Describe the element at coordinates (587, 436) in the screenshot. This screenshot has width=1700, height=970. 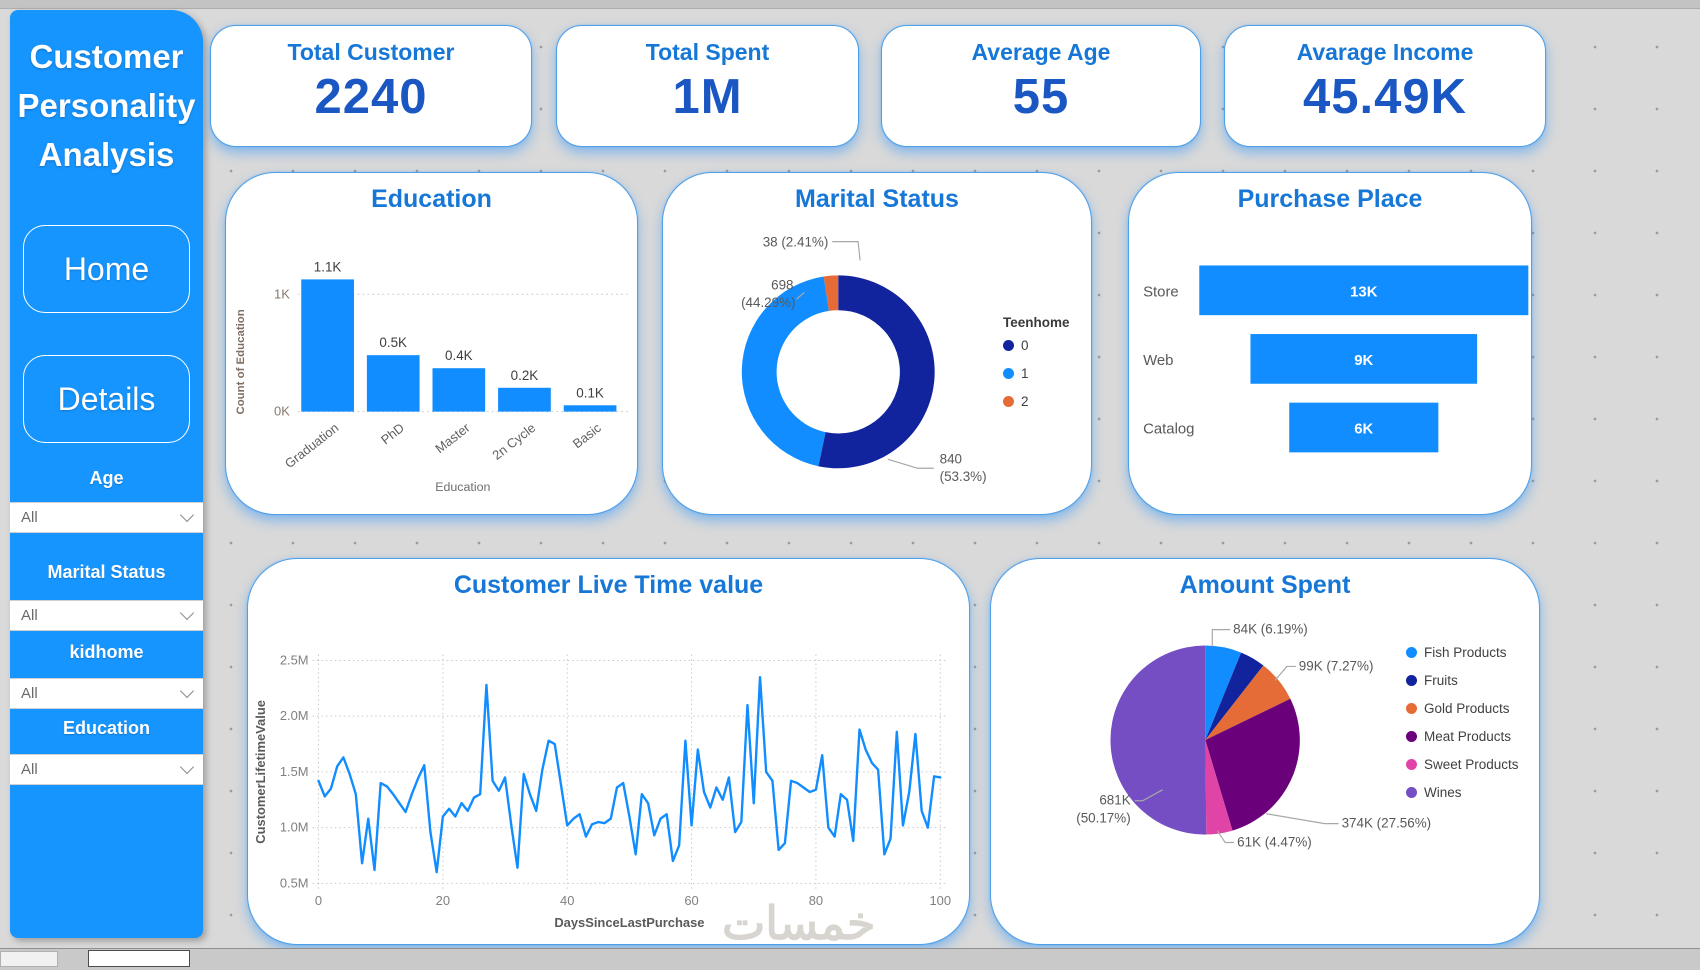
I see `svg-text: Basic` at that location.